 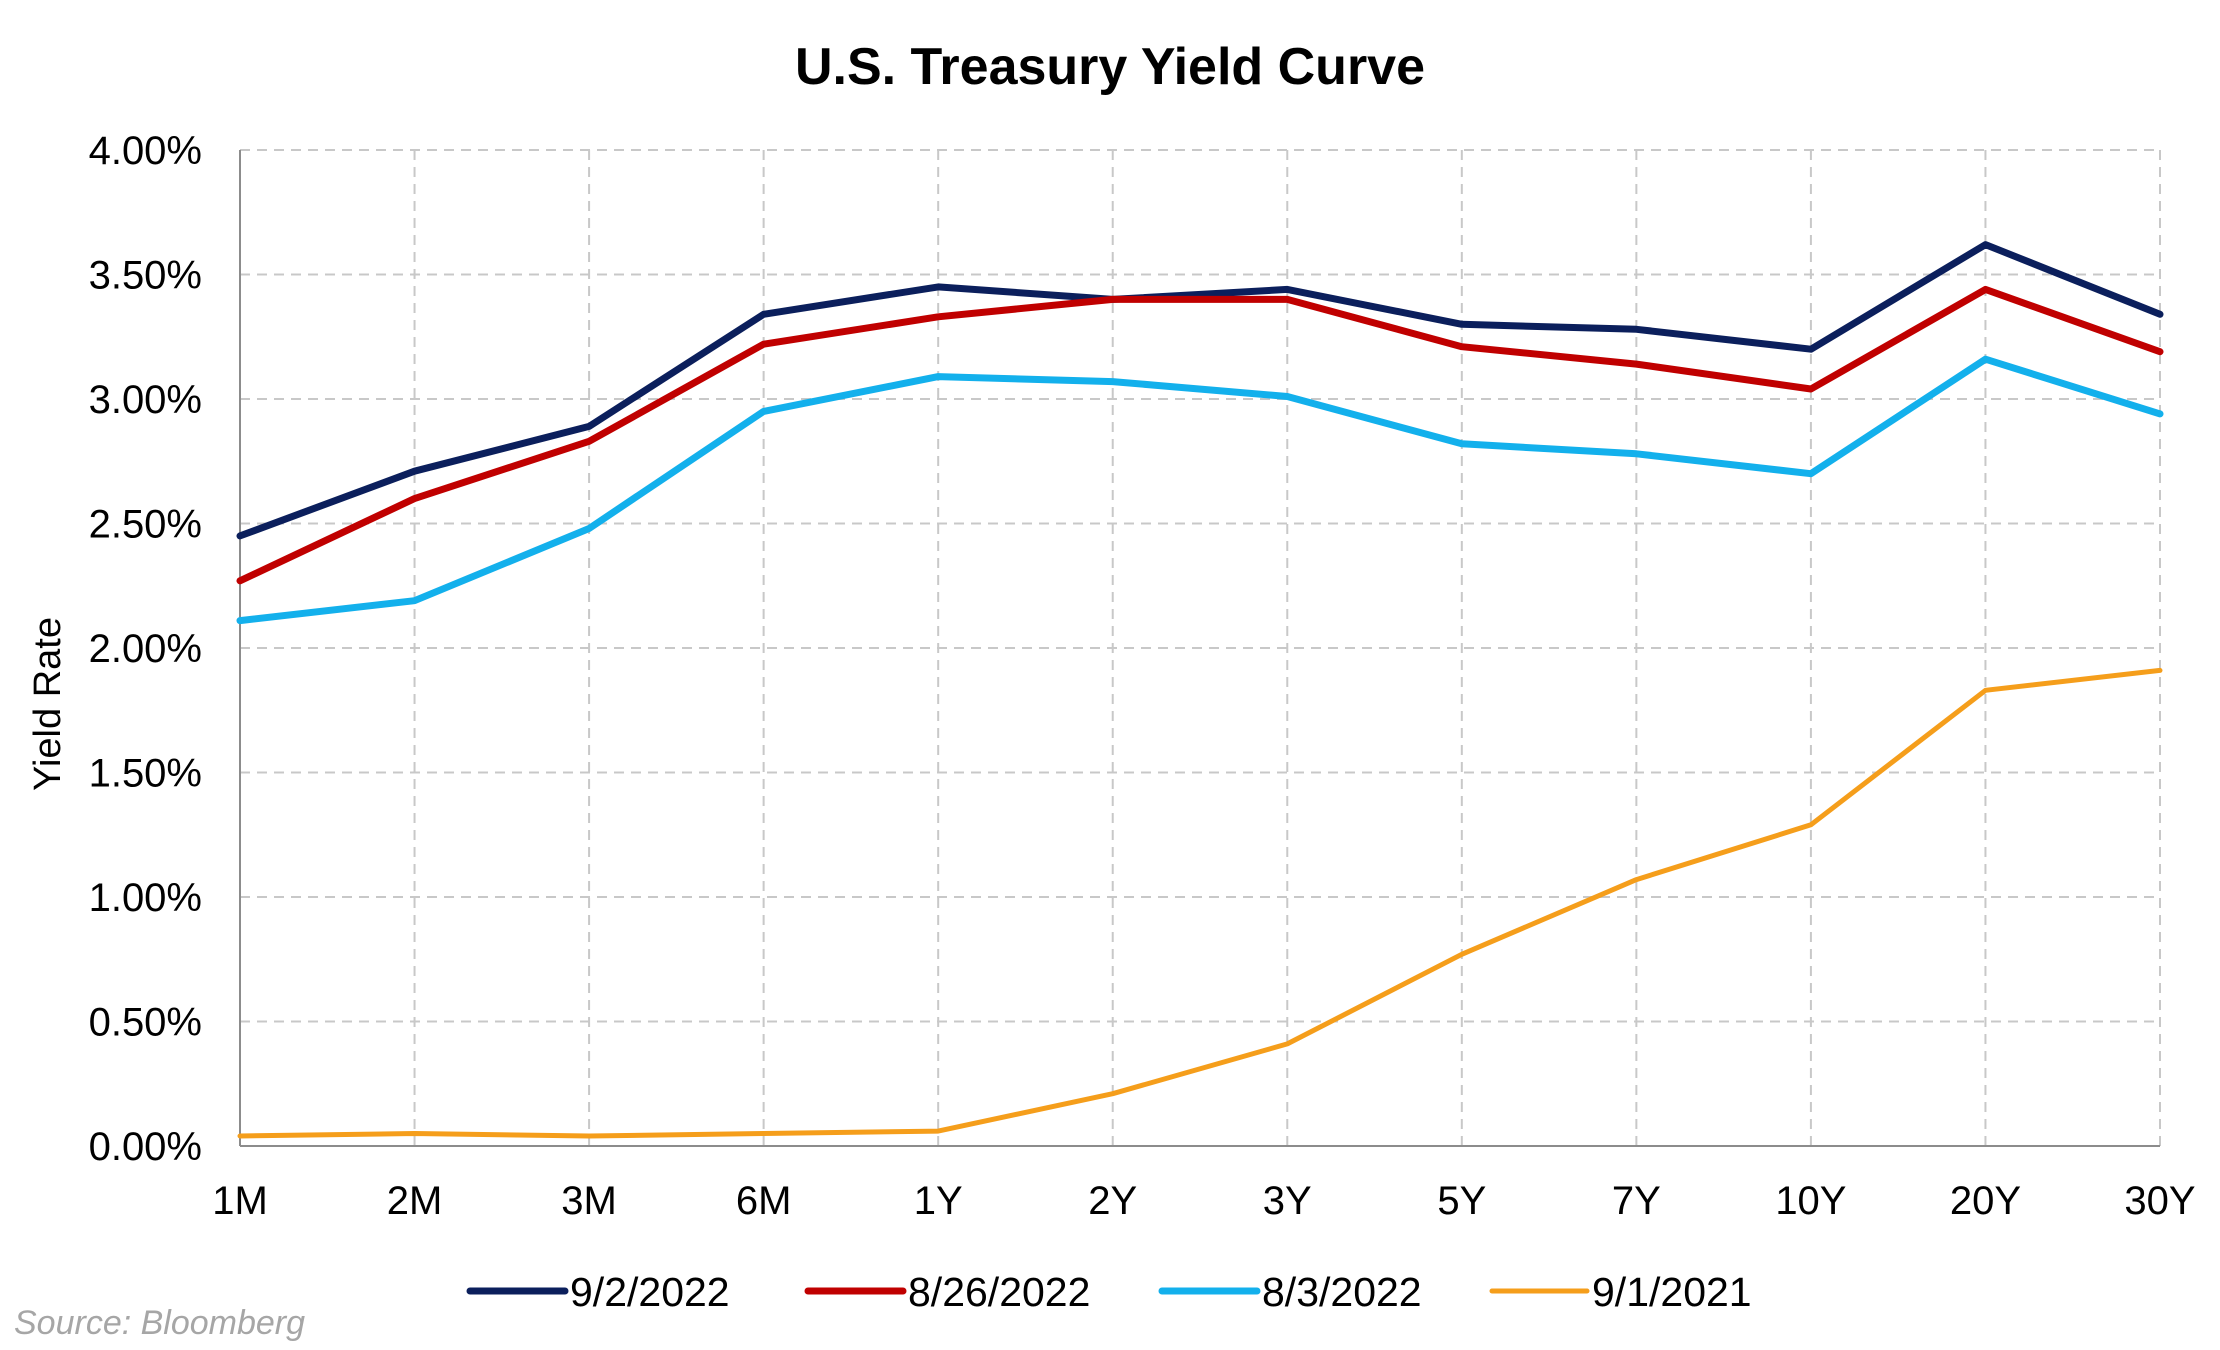 What do you see at coordinates (145, 525) in the screenshot?
I see `y-tick-label: 2.50%` at bounding box center [145, 525].